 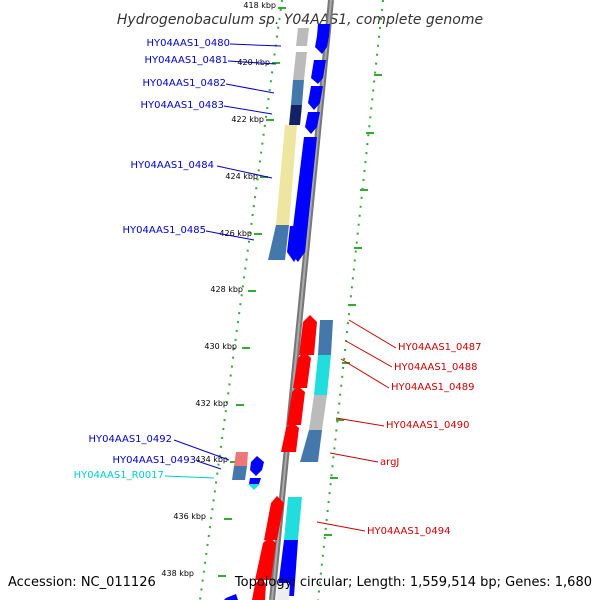 What do you see at coordinates (182, 105) in the screenshot?
I see `gene-label: HY04AAS1_0483` at bounding box center [182, 105].